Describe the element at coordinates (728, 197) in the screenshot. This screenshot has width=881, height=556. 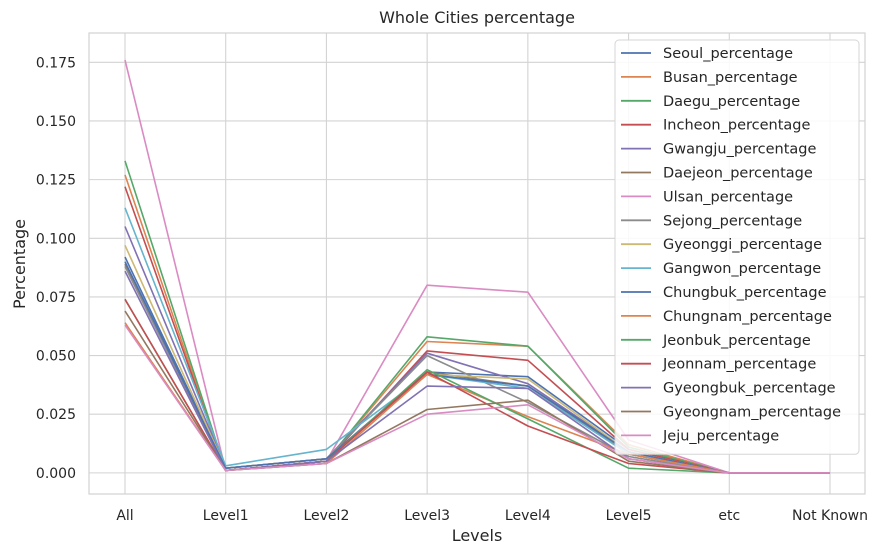
I see `legend-label: Ulsan_percentage` at that location.